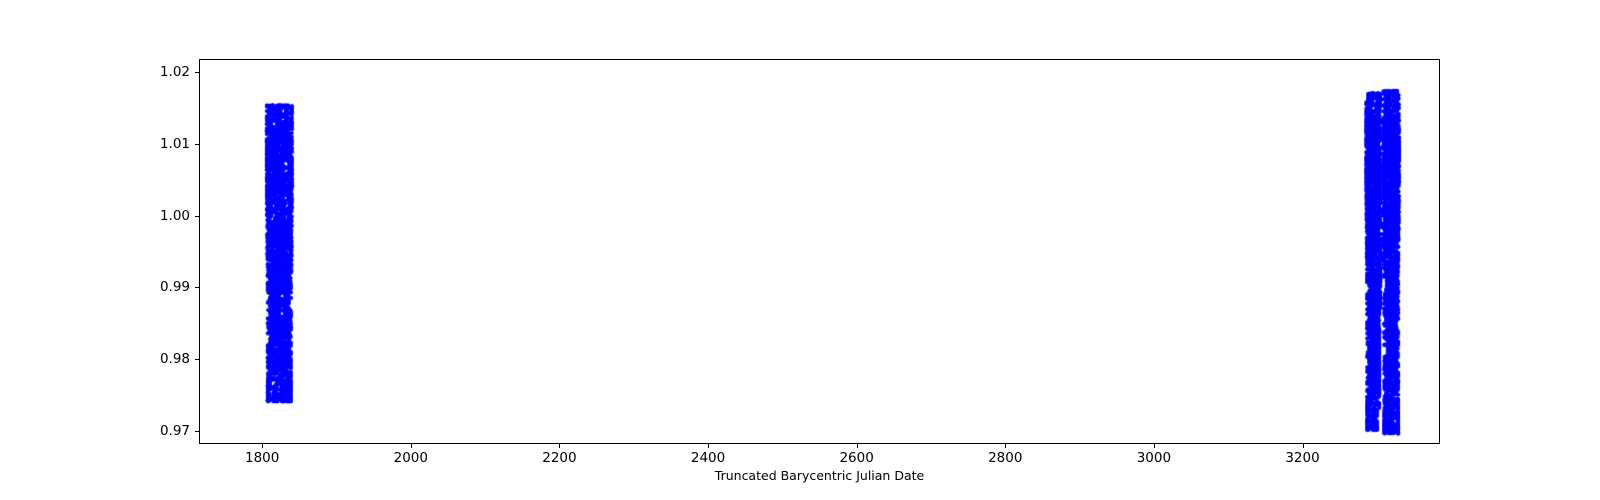 This screenshot has width=1600, height=500. I want to click on y-tick-label-0.98: 0.98, so click(174, 359).